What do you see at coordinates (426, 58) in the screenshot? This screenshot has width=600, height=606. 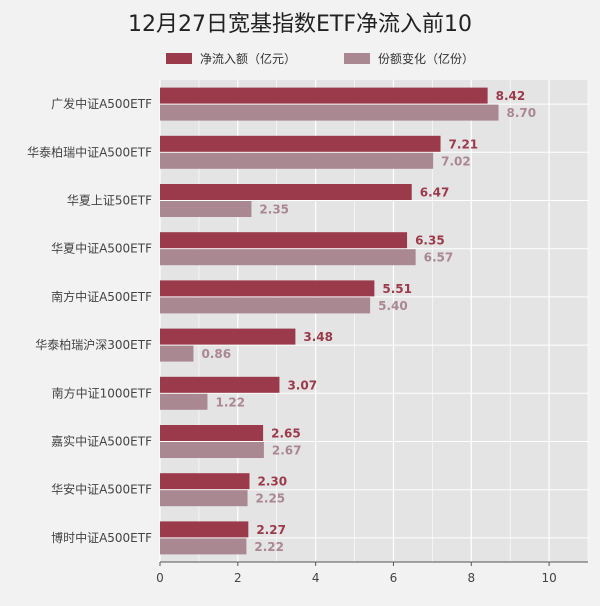 I see `legend-label-share-change: 份额变化（亿份）` at bounding box center [426, 58].